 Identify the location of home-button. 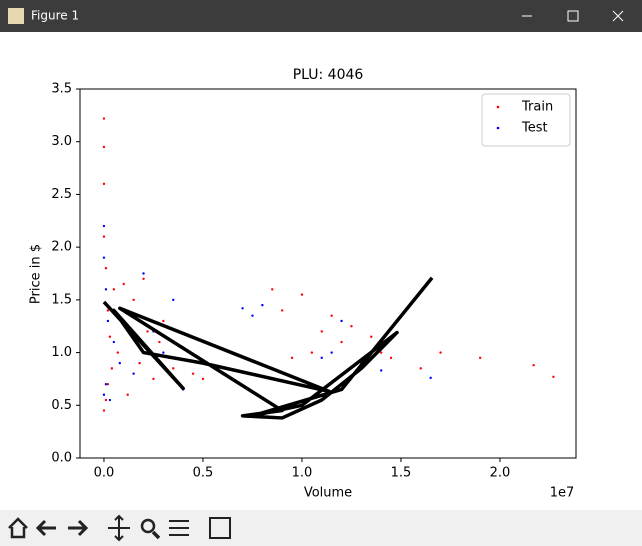
(18, 528).